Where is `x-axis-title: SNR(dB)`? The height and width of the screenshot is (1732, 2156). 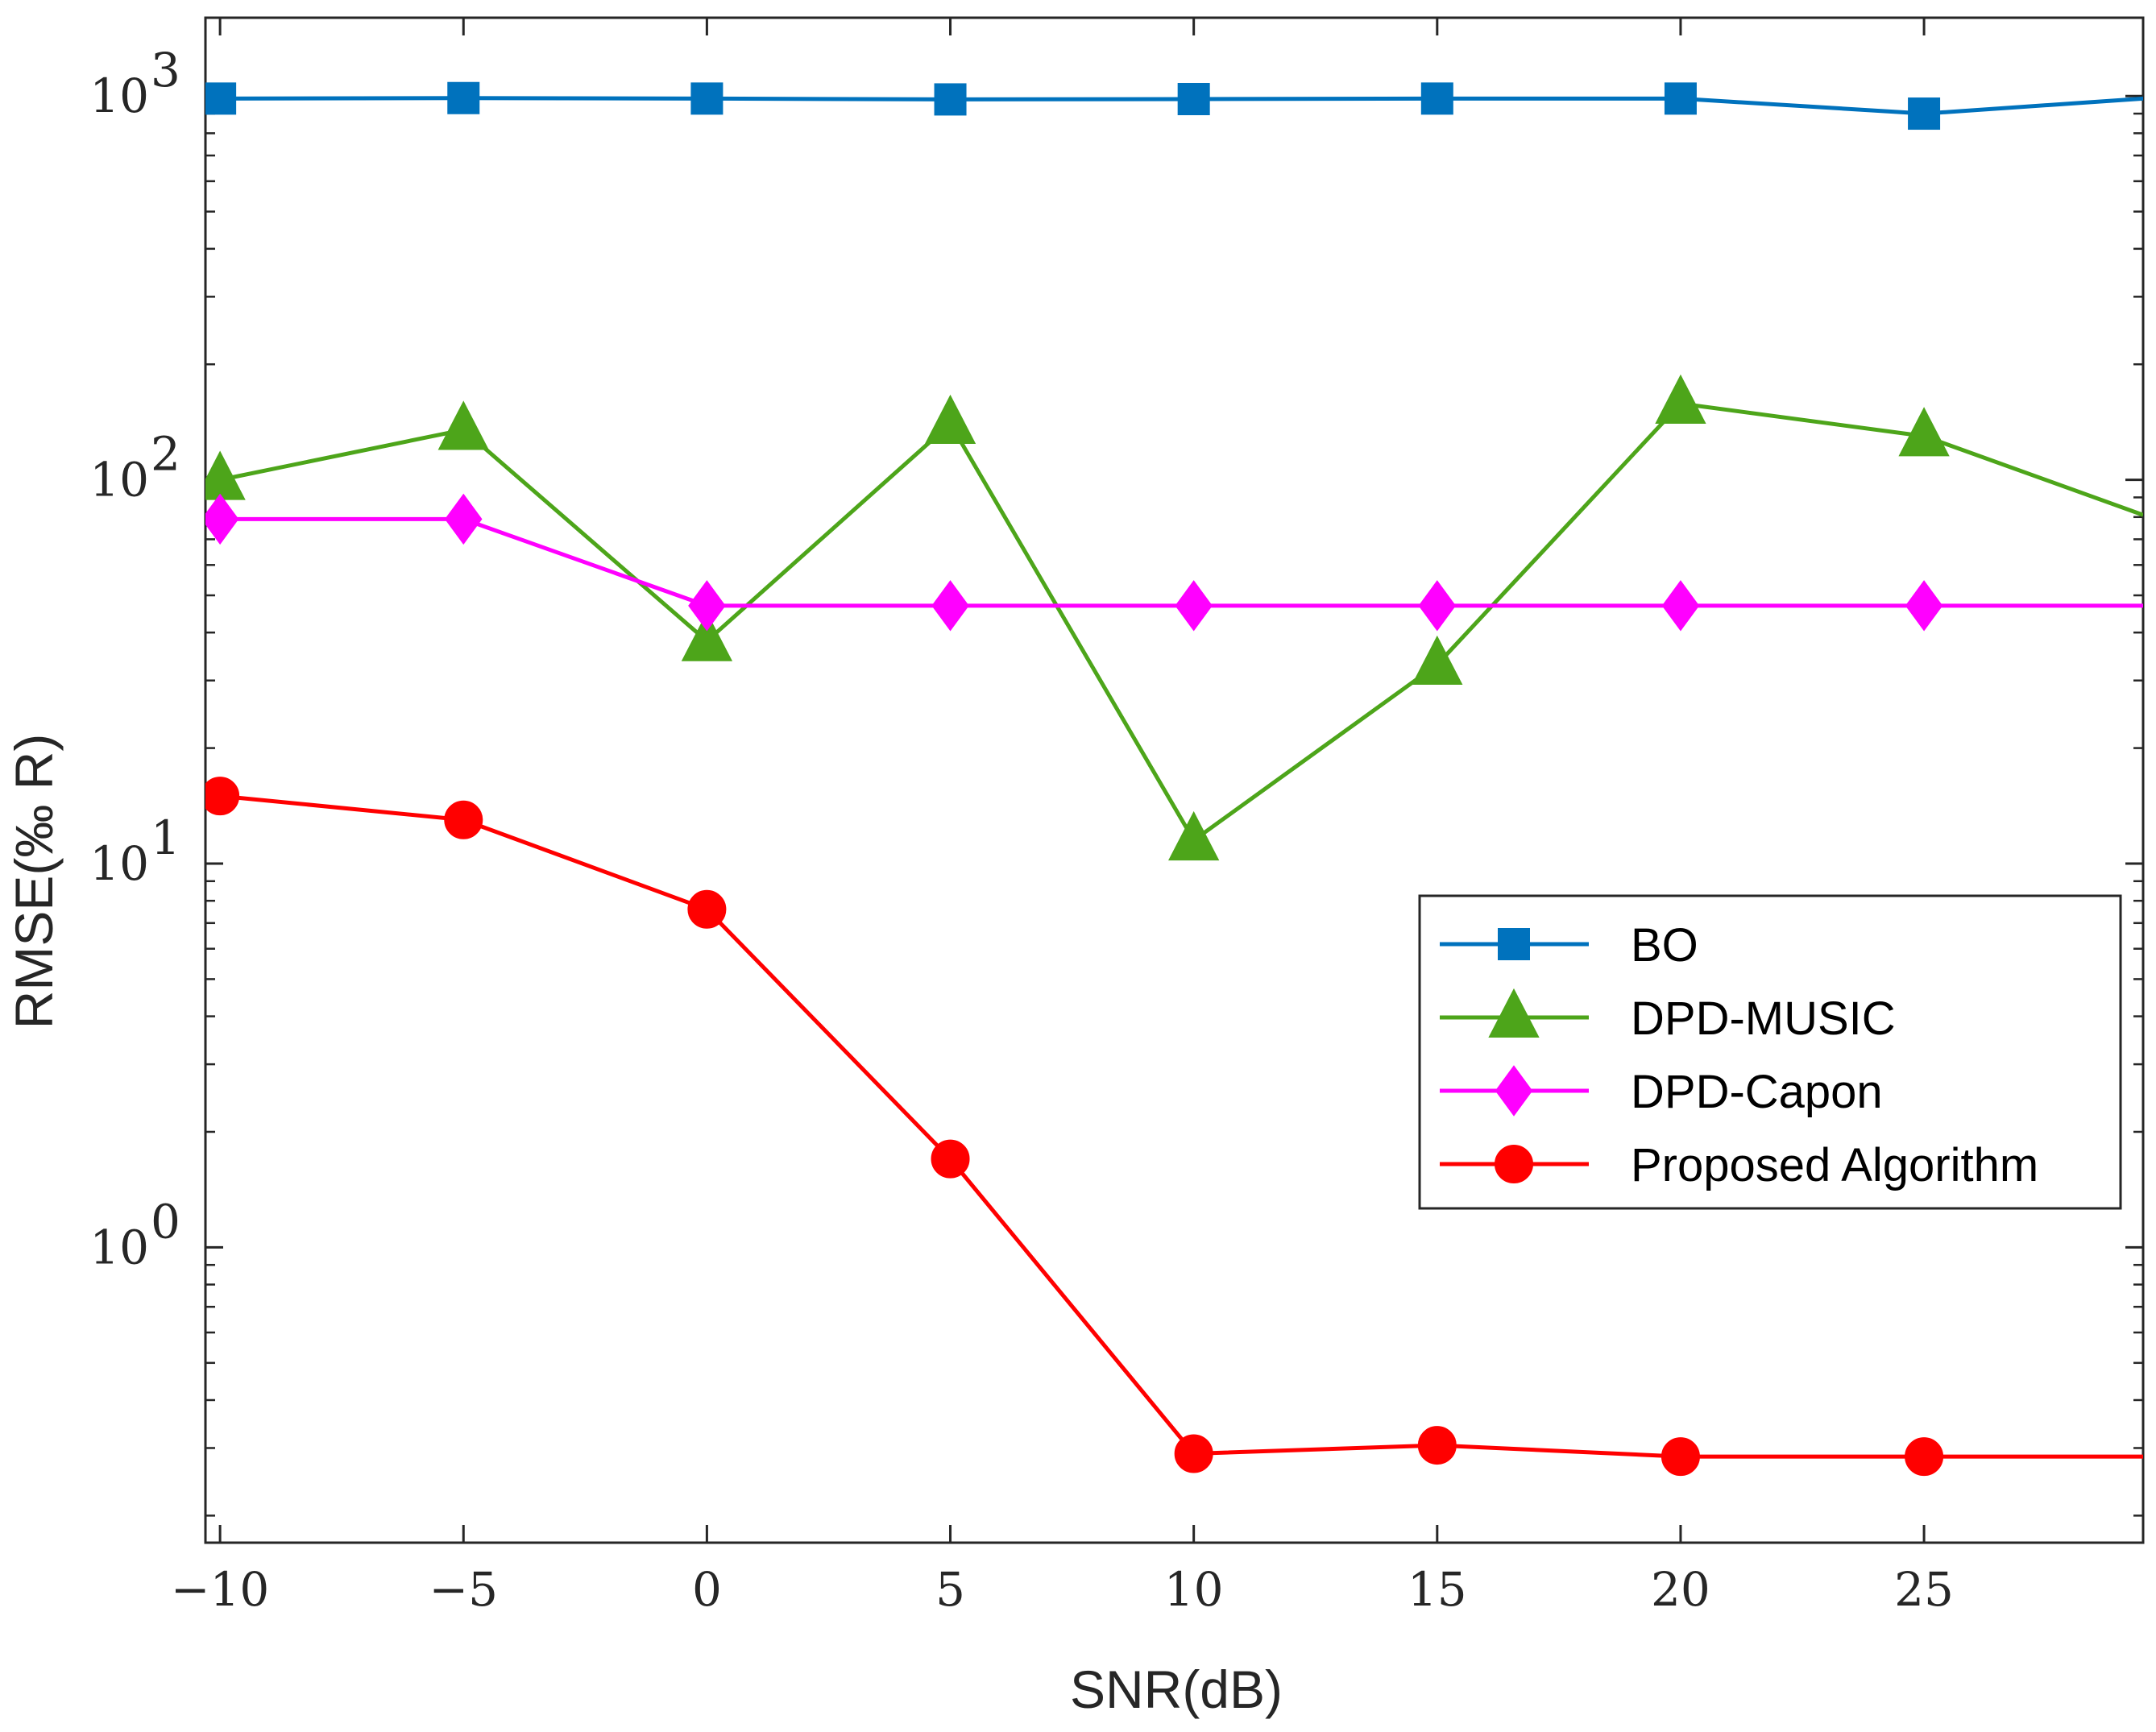 x-axis-title: SNR(dB) is located at coordinates (1176, 1689).